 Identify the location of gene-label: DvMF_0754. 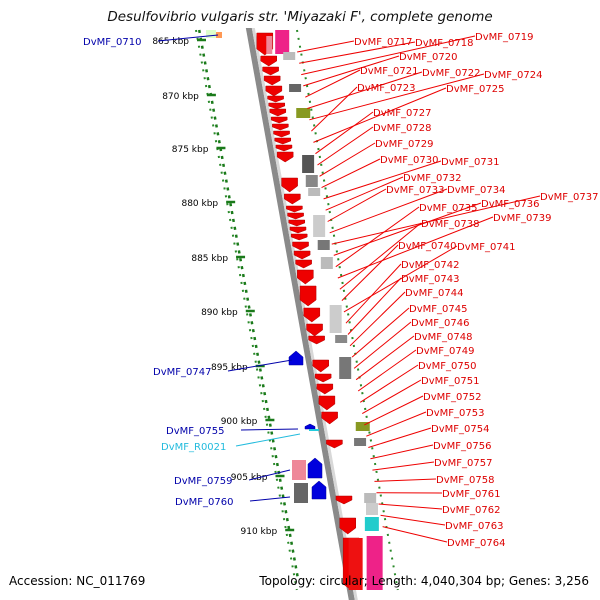
(460, 429).